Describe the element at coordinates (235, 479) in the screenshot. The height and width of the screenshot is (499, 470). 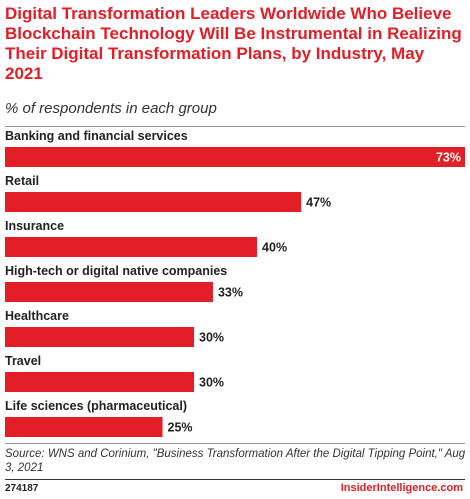
I see `footer-divider` at that location.